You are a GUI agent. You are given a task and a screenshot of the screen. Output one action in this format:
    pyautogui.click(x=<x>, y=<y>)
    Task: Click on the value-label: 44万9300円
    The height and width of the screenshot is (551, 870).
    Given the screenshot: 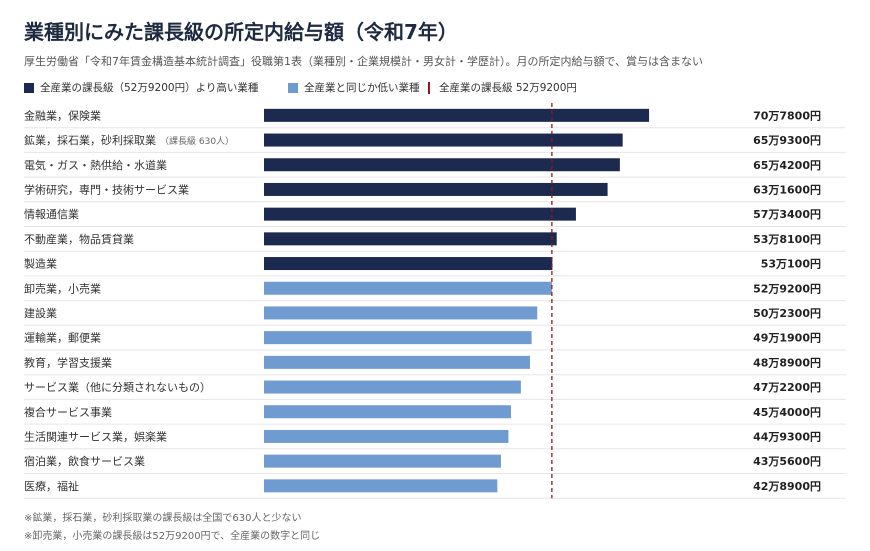 What is the action you would take?
    pyautogui.click(x=787, y=436)
    